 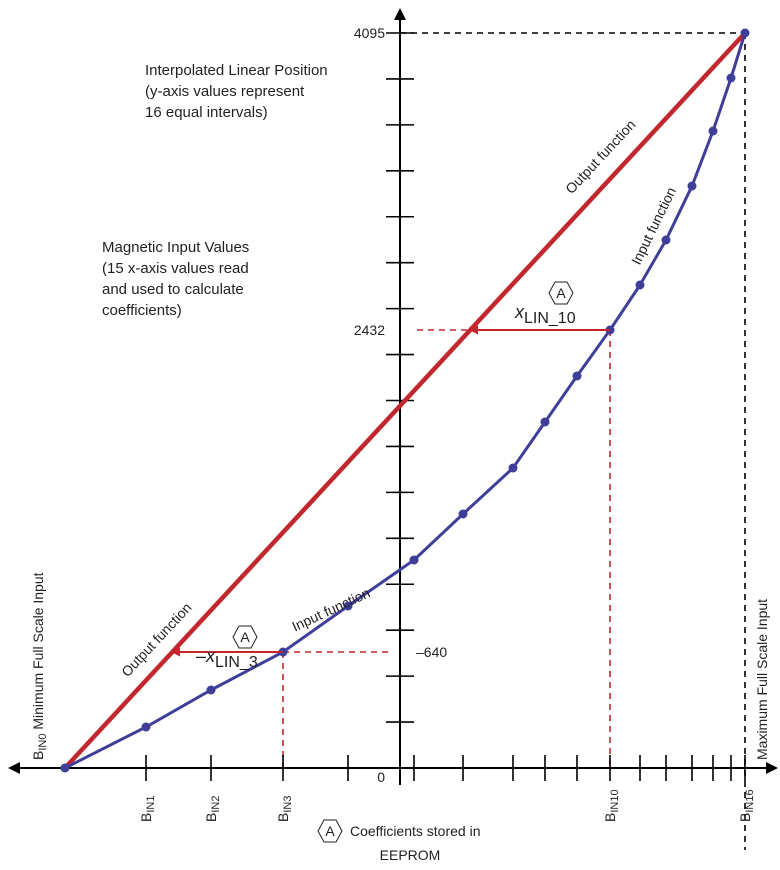 What do you see at coordinates (206, 112) in the screenshot?
I see `note-line: 16 equal intervals)` at bounding box center [206, 112].